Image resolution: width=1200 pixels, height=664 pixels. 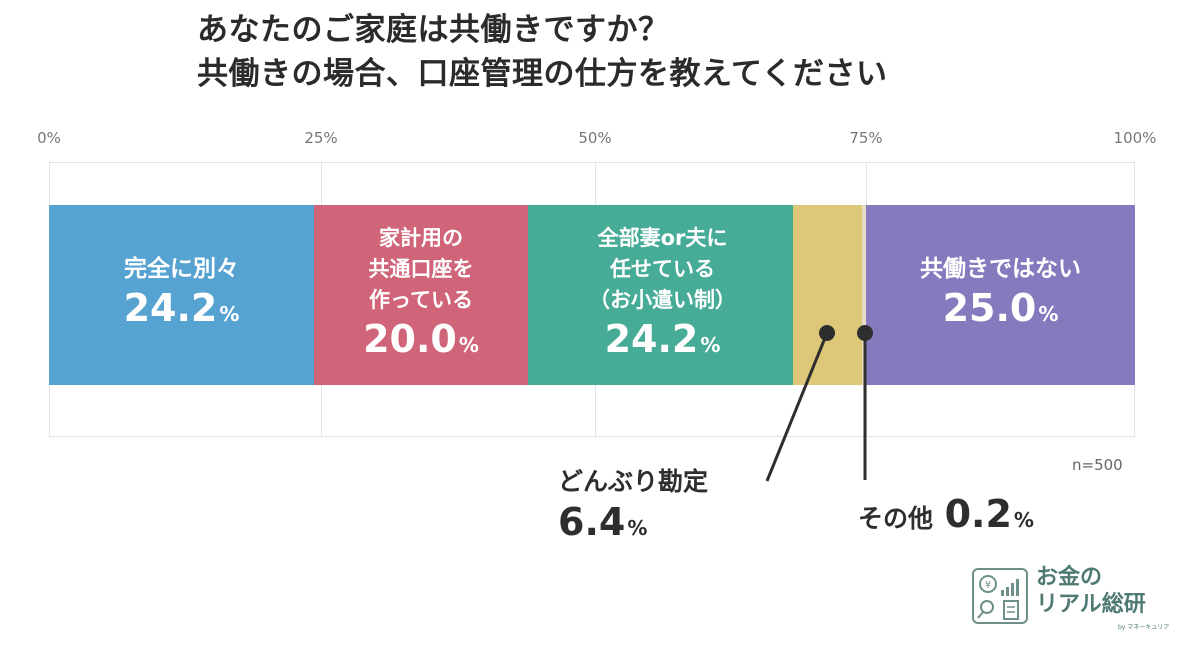 I want to click on callout-donburi: どんぶり勘定 6.4%, so click(x=633, y=503).